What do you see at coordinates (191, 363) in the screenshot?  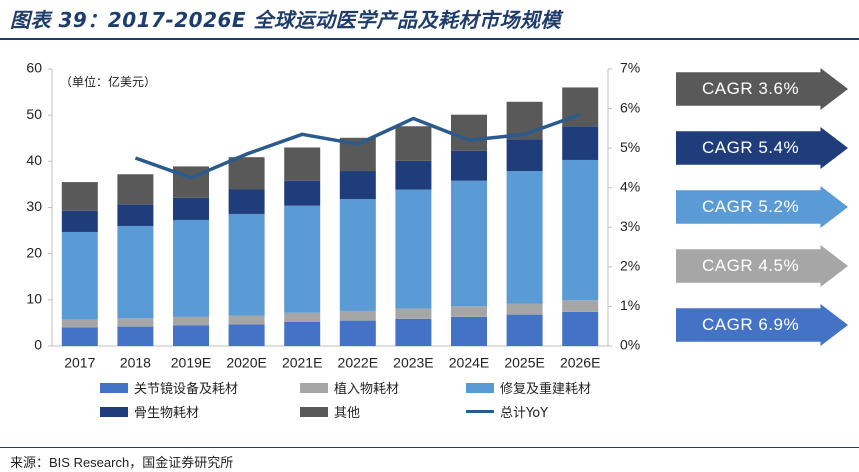 I see `x-tick-label: 2019E` at bounding box center [191, 363].